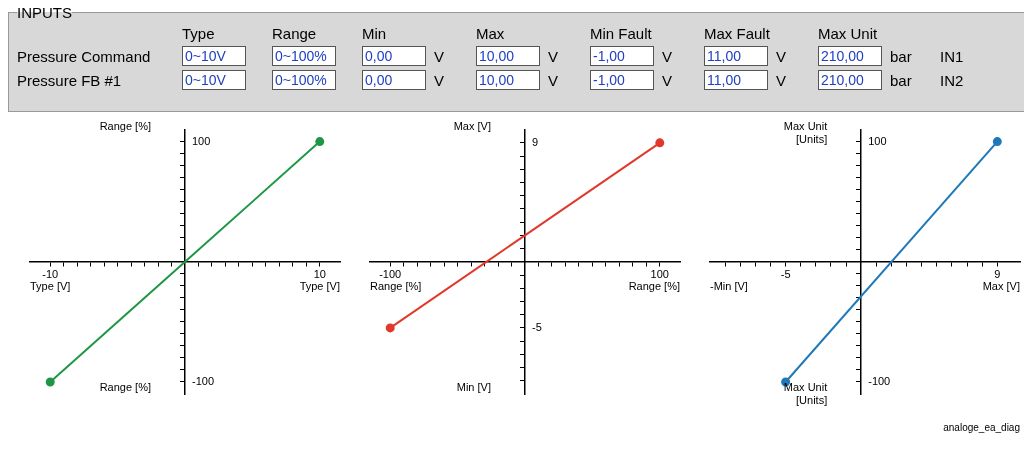 This screenshot has height=452, width=1024. What do you see at coordinates (997, 274) in the screenshot?
I see `x-tick-label: 9` at bounding box center [997, 274].